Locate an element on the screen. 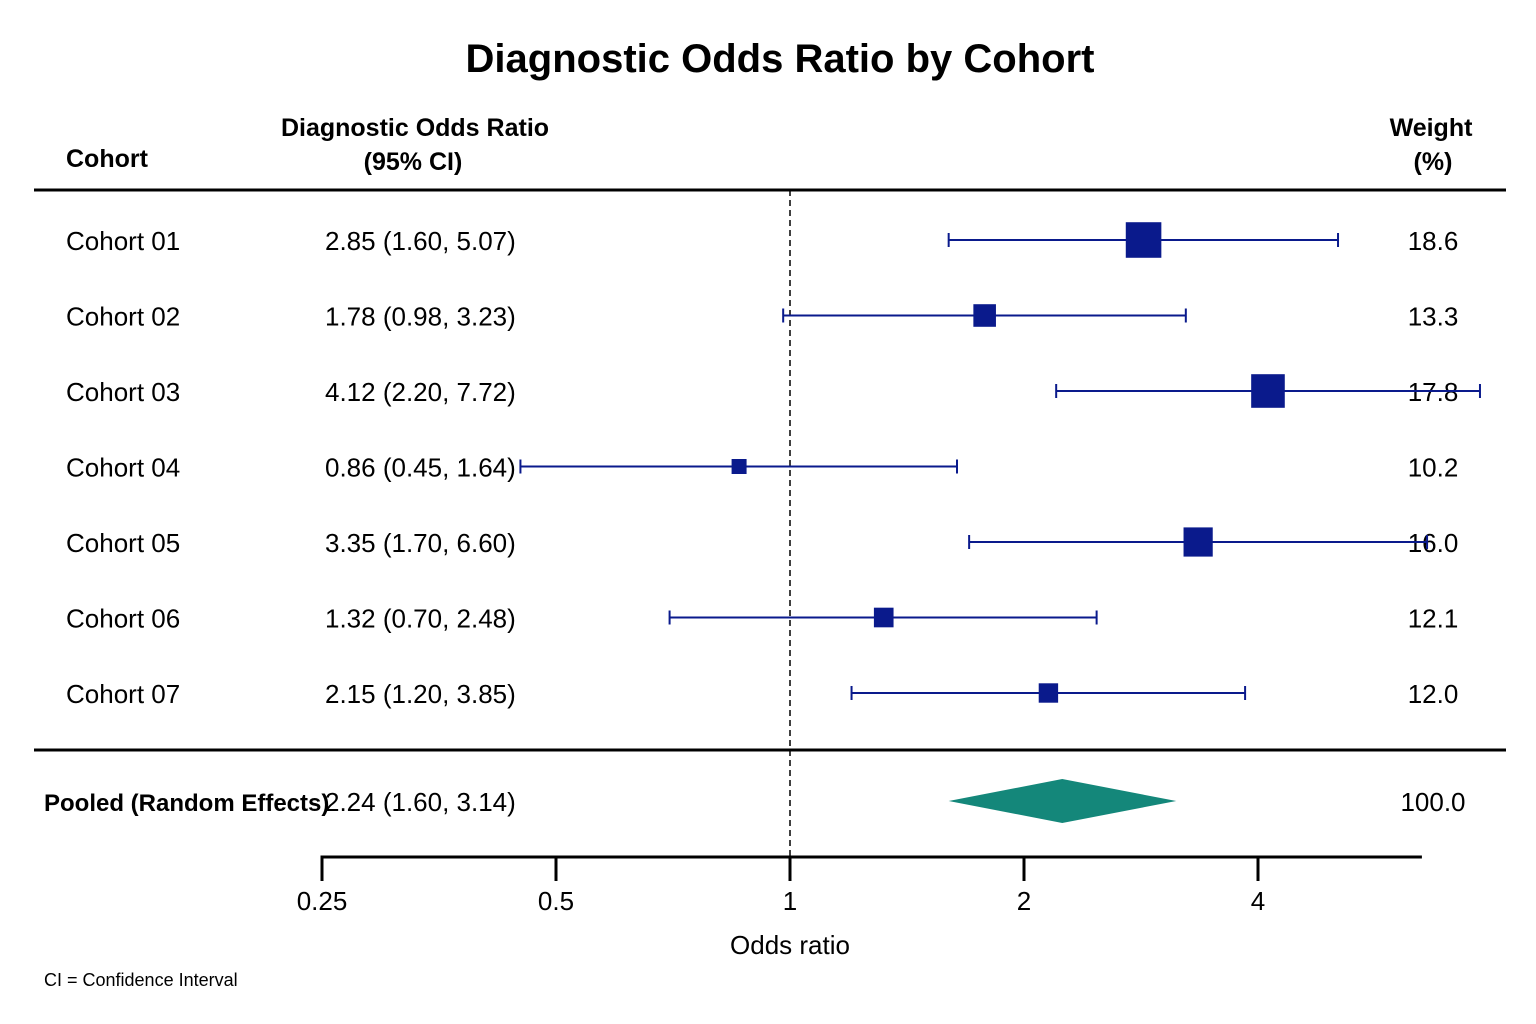 The width and height of the screenshot is (1536, 1024). study-ci-text: 0.86 (0.45, 1.64) is located at coordinates (420, 468).